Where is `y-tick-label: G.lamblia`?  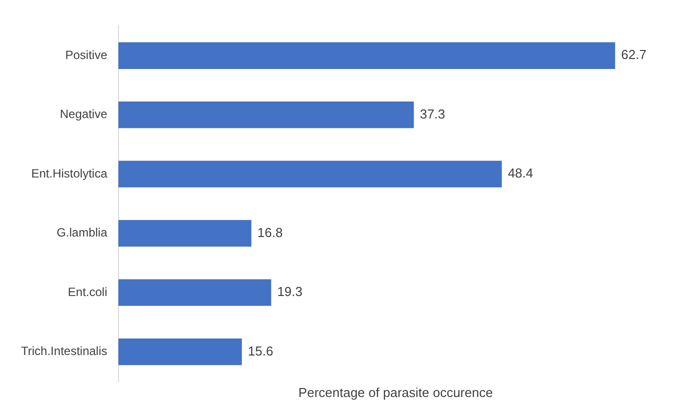
y-tick-label: G.lamblia is located at coordinates (82, 233).